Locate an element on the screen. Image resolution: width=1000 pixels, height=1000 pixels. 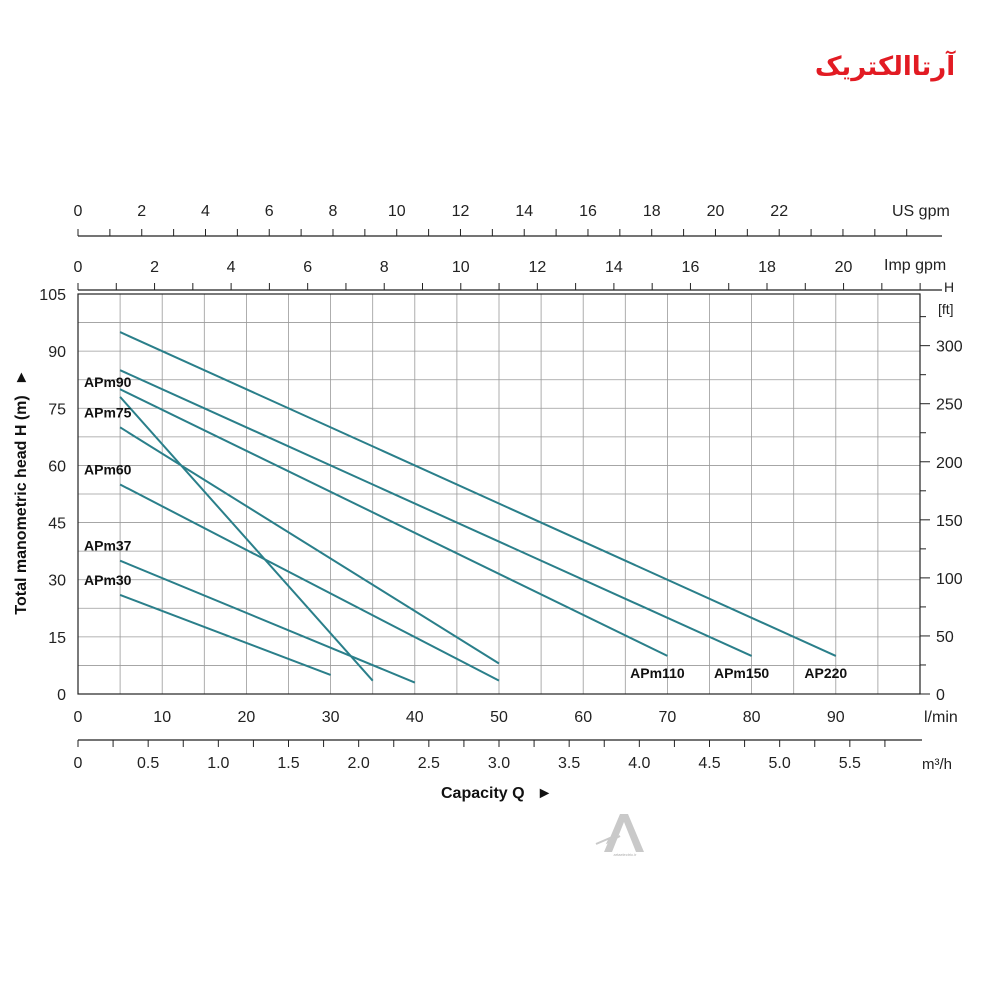
watermark-logo: artaelectric.ir is located at coordinates (625, 838).